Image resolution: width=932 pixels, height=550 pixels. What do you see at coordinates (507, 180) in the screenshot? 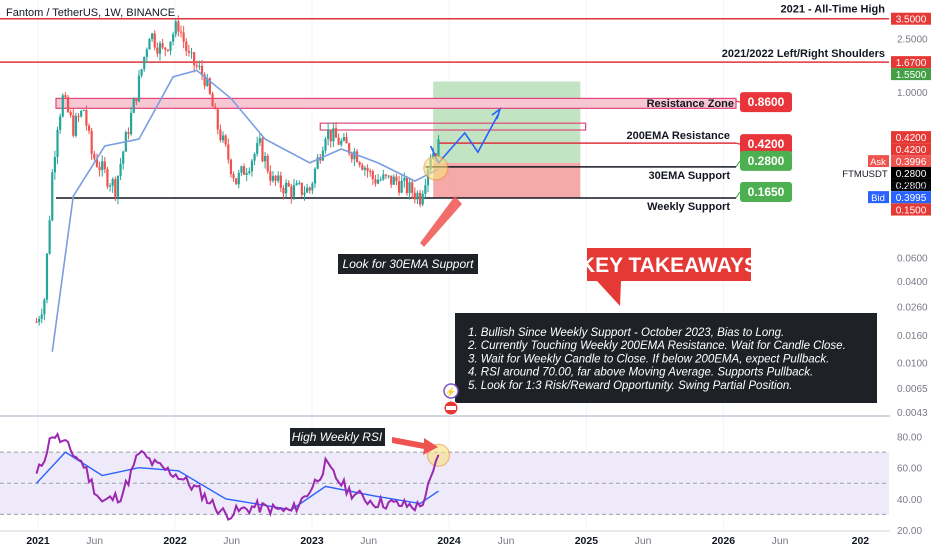
I see `stop-loss-box` at bounding box center [507, 180].